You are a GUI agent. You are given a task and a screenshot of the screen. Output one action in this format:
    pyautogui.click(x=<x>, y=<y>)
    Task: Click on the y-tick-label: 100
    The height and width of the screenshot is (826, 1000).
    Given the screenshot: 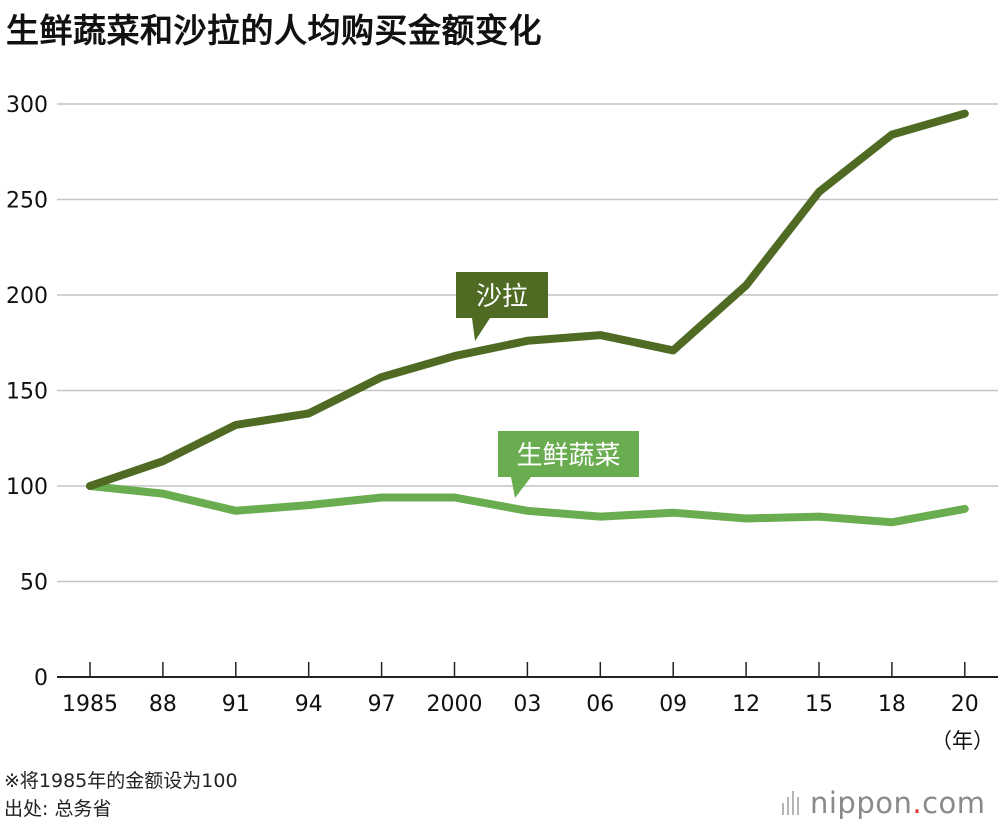 What is the action you would take?
    pyautogui.click(x=27, y=487)
    